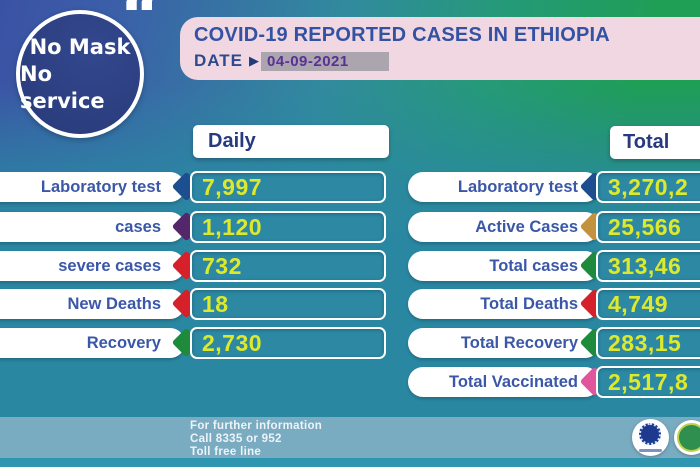 Image resolution: width=700 pixels, height=467 pixels. What do you see at coordinates (232, 342) in the screenshot?
I see `row-value: 2,730` at bounding box center [232, 342].